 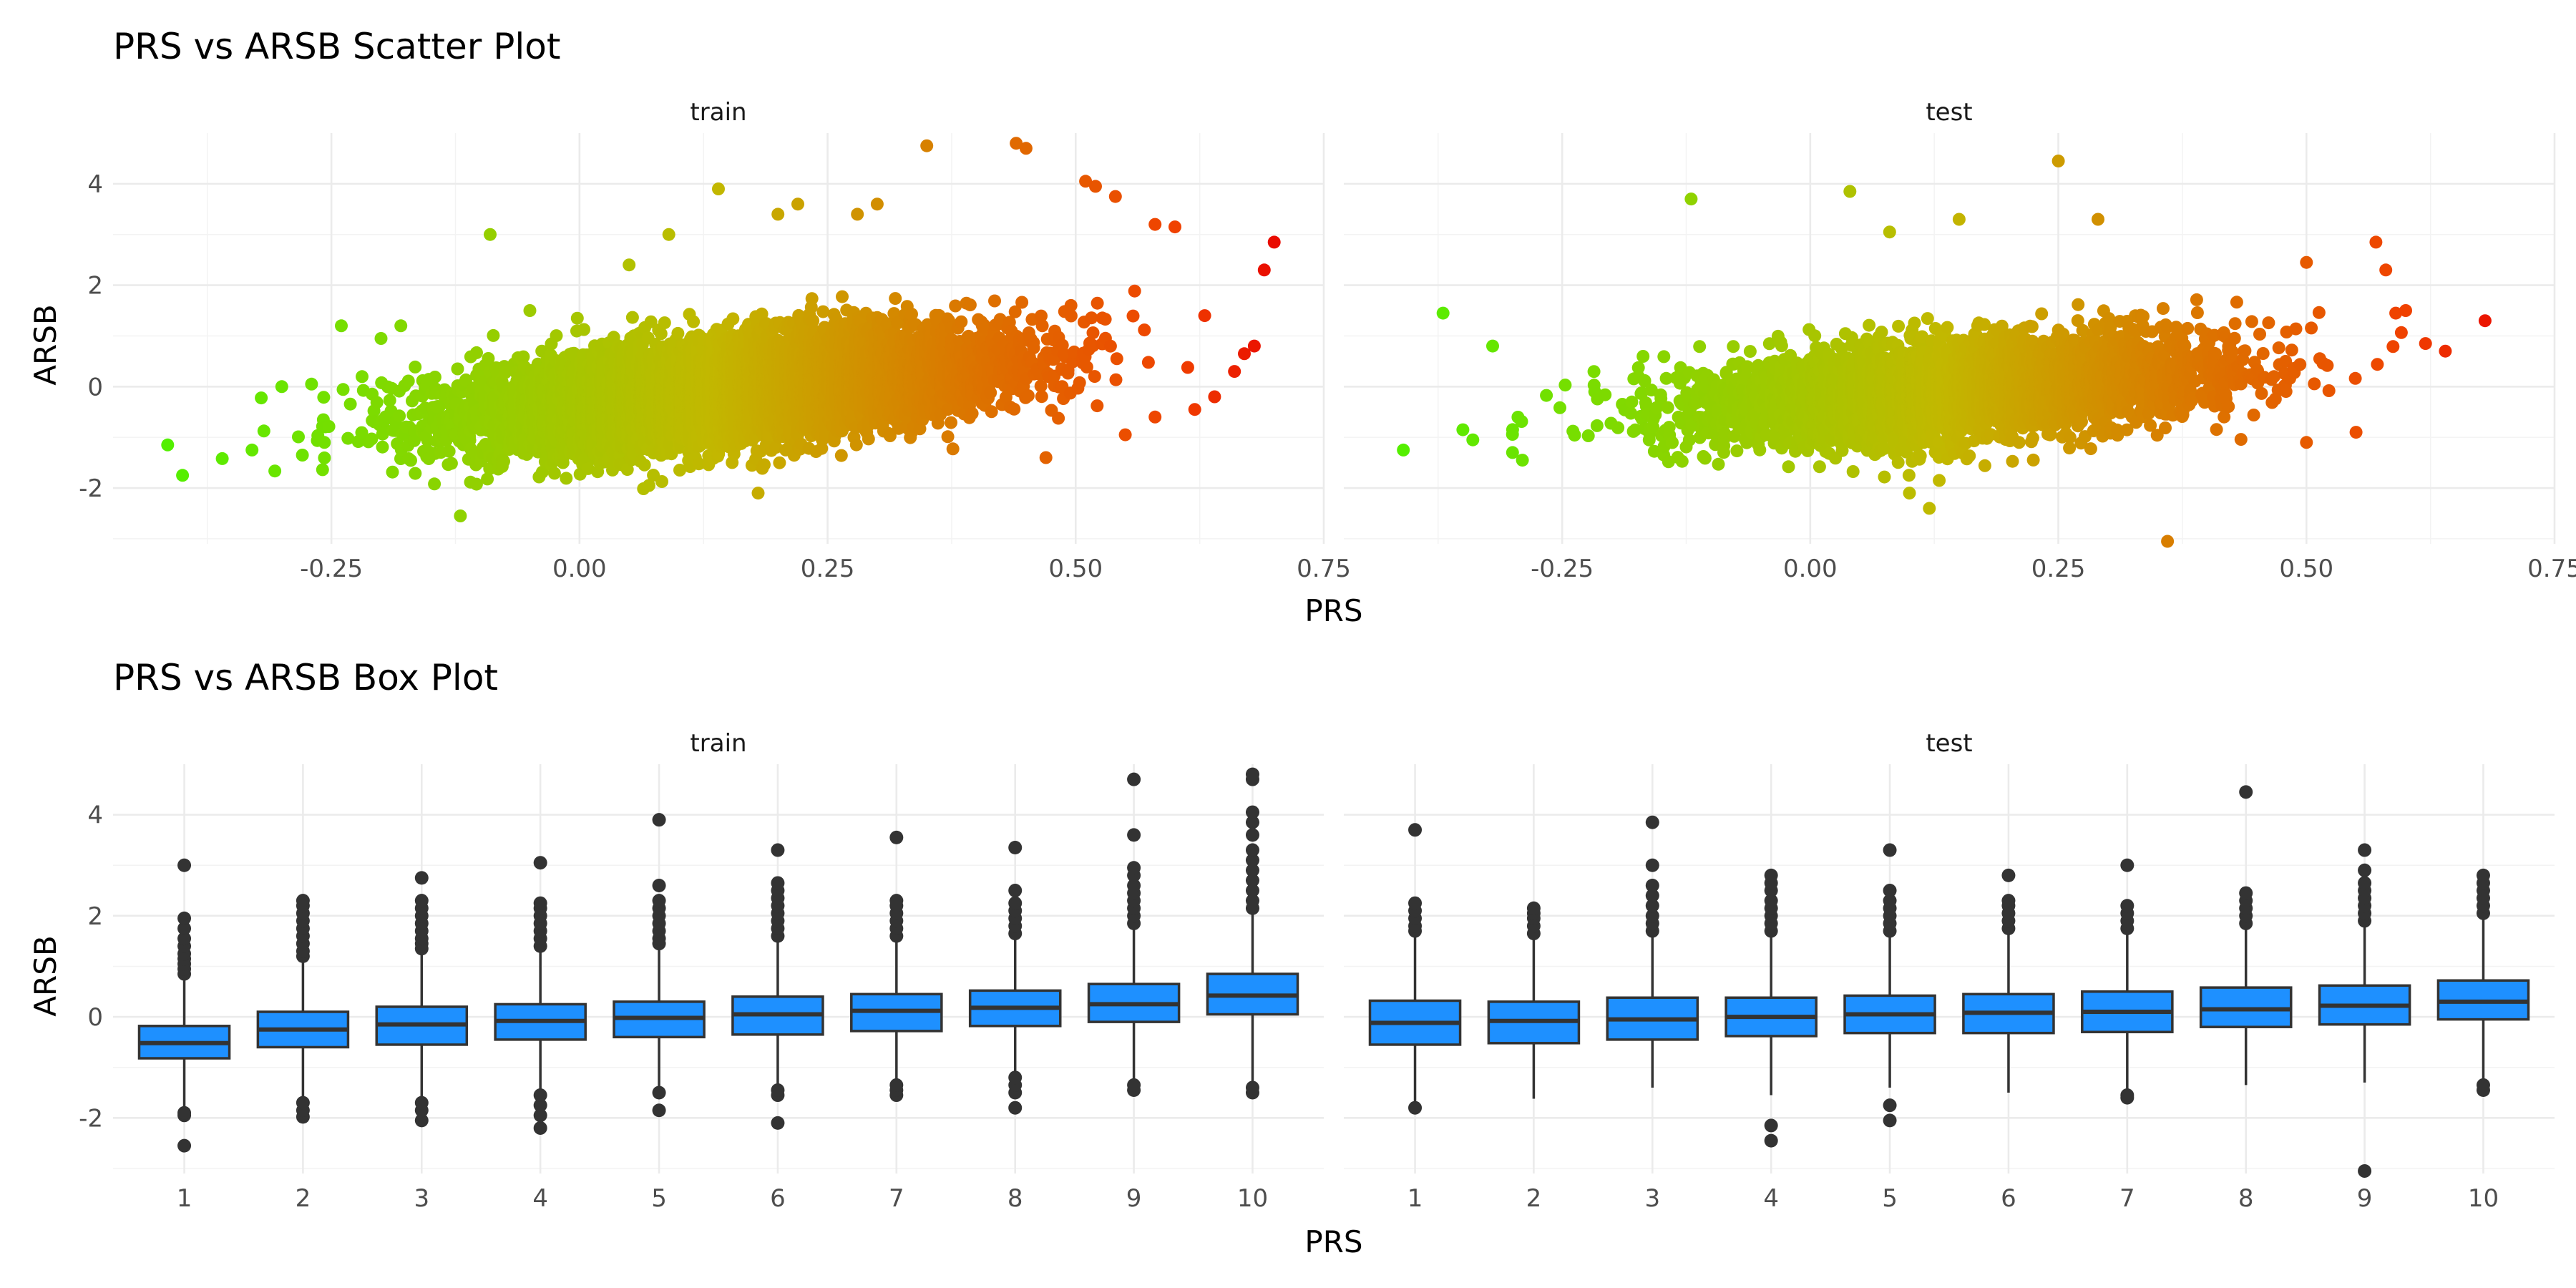 What do you see at coordinates (336, 46) in the screenshot?
I see `scatter-chart-title: PRS vs ARSB Scatter Plot` at bounding box center [336, 46].